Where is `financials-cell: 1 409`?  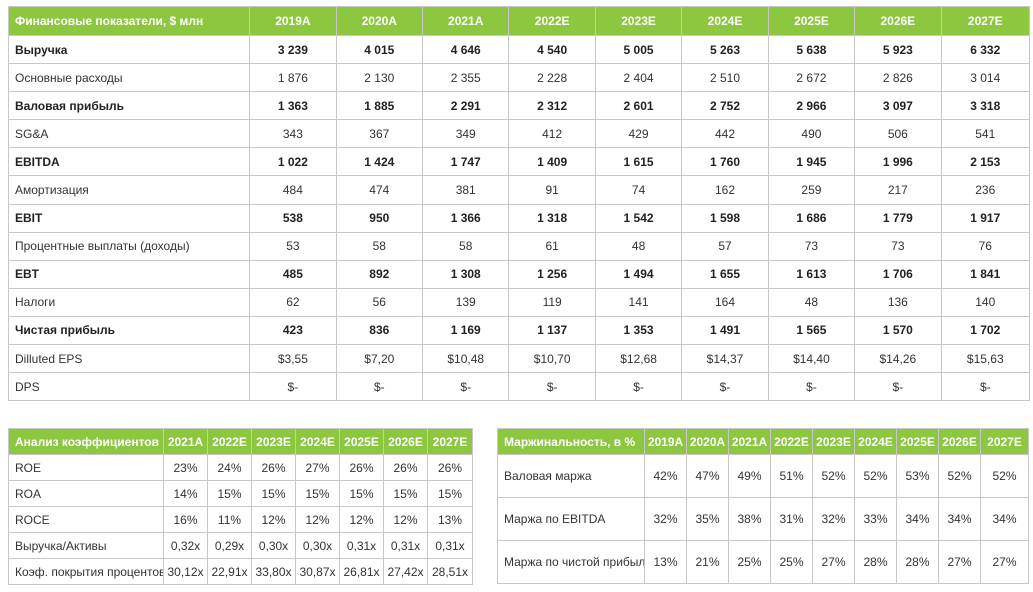 financials-cell: 1 409 is located at coordinates (552, 162).